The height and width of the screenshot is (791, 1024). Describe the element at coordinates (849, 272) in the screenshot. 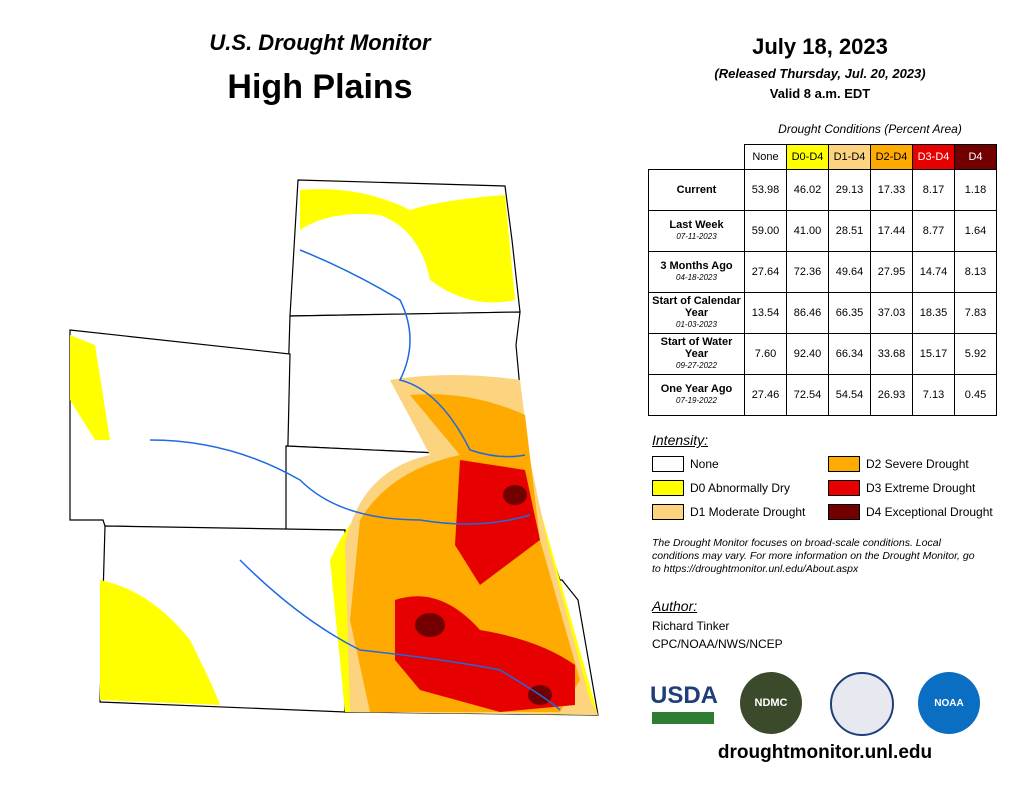

I see `cell: 49.64` at that location.